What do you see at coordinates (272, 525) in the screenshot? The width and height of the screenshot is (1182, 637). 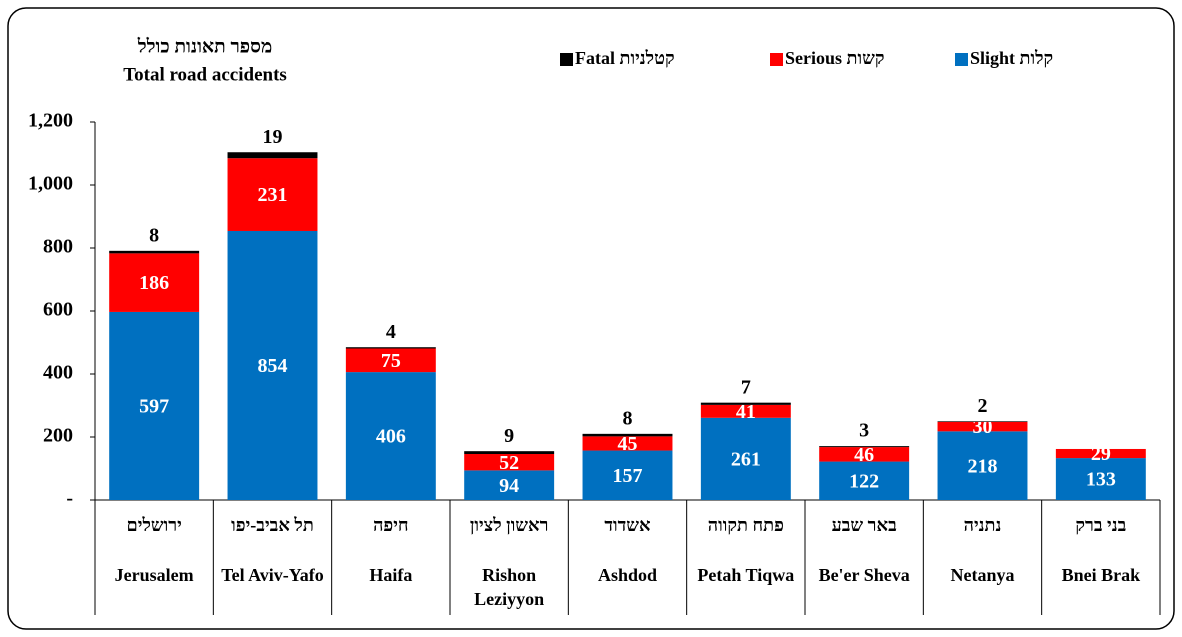 I see `x-tick-label-hebrew: תל אביב-יפו` at bounding box center [272, 525].